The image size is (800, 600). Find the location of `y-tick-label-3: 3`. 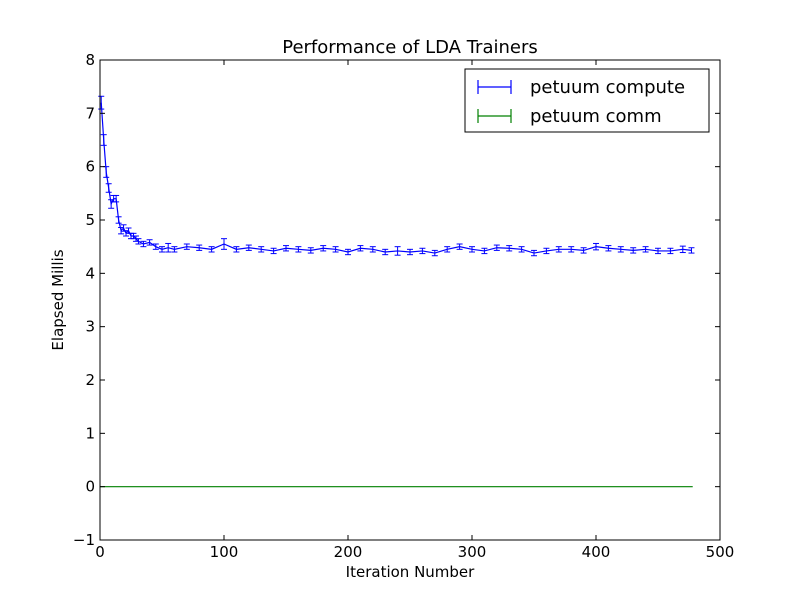

y-tick-label-3: 3 is located at coordinates (90, 327).